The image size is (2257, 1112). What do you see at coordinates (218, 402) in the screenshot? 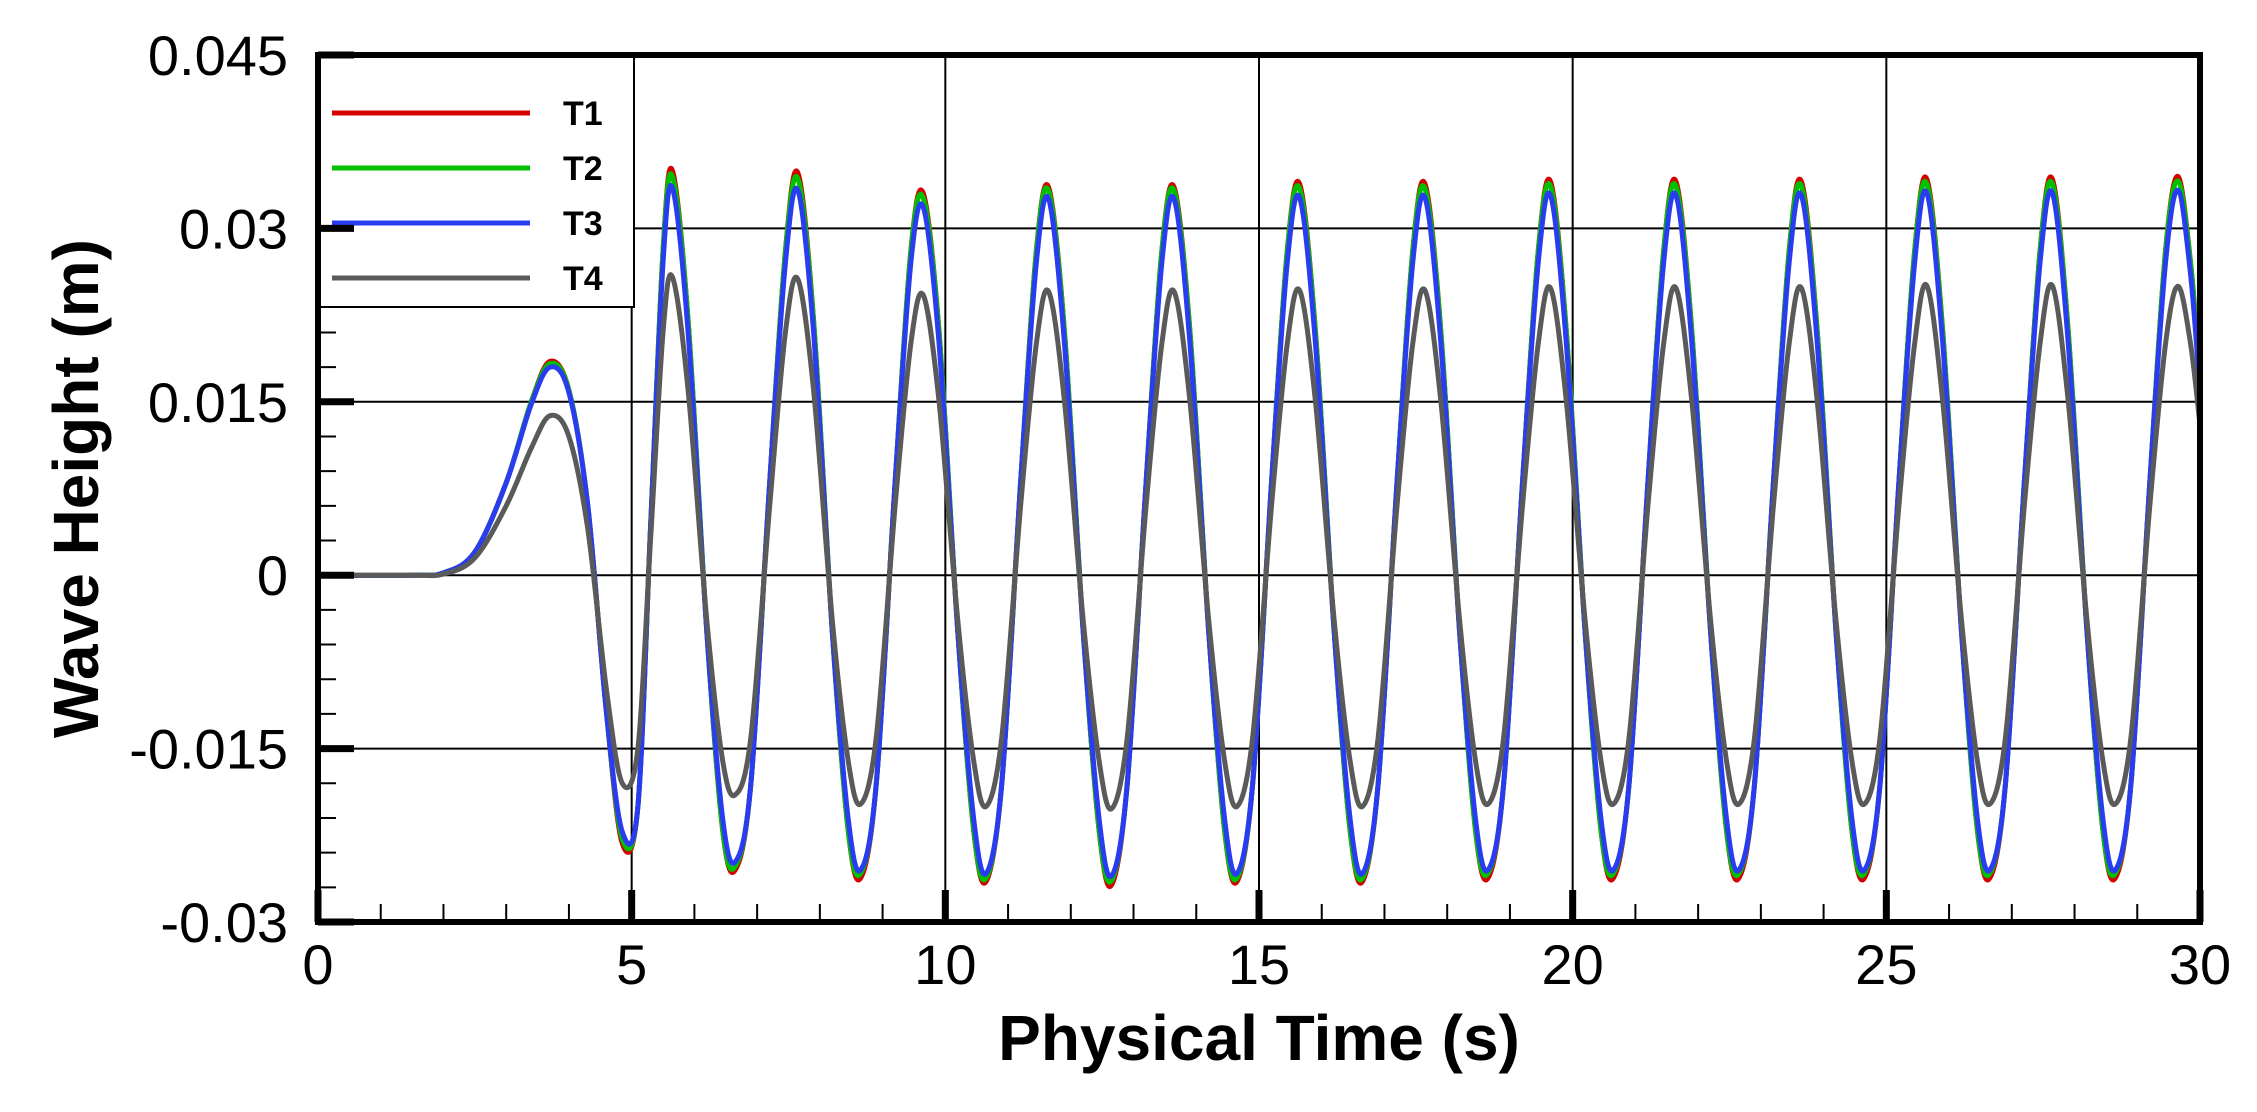
I see `y-tick-label: 0.015` at bounding box center [218, 402].